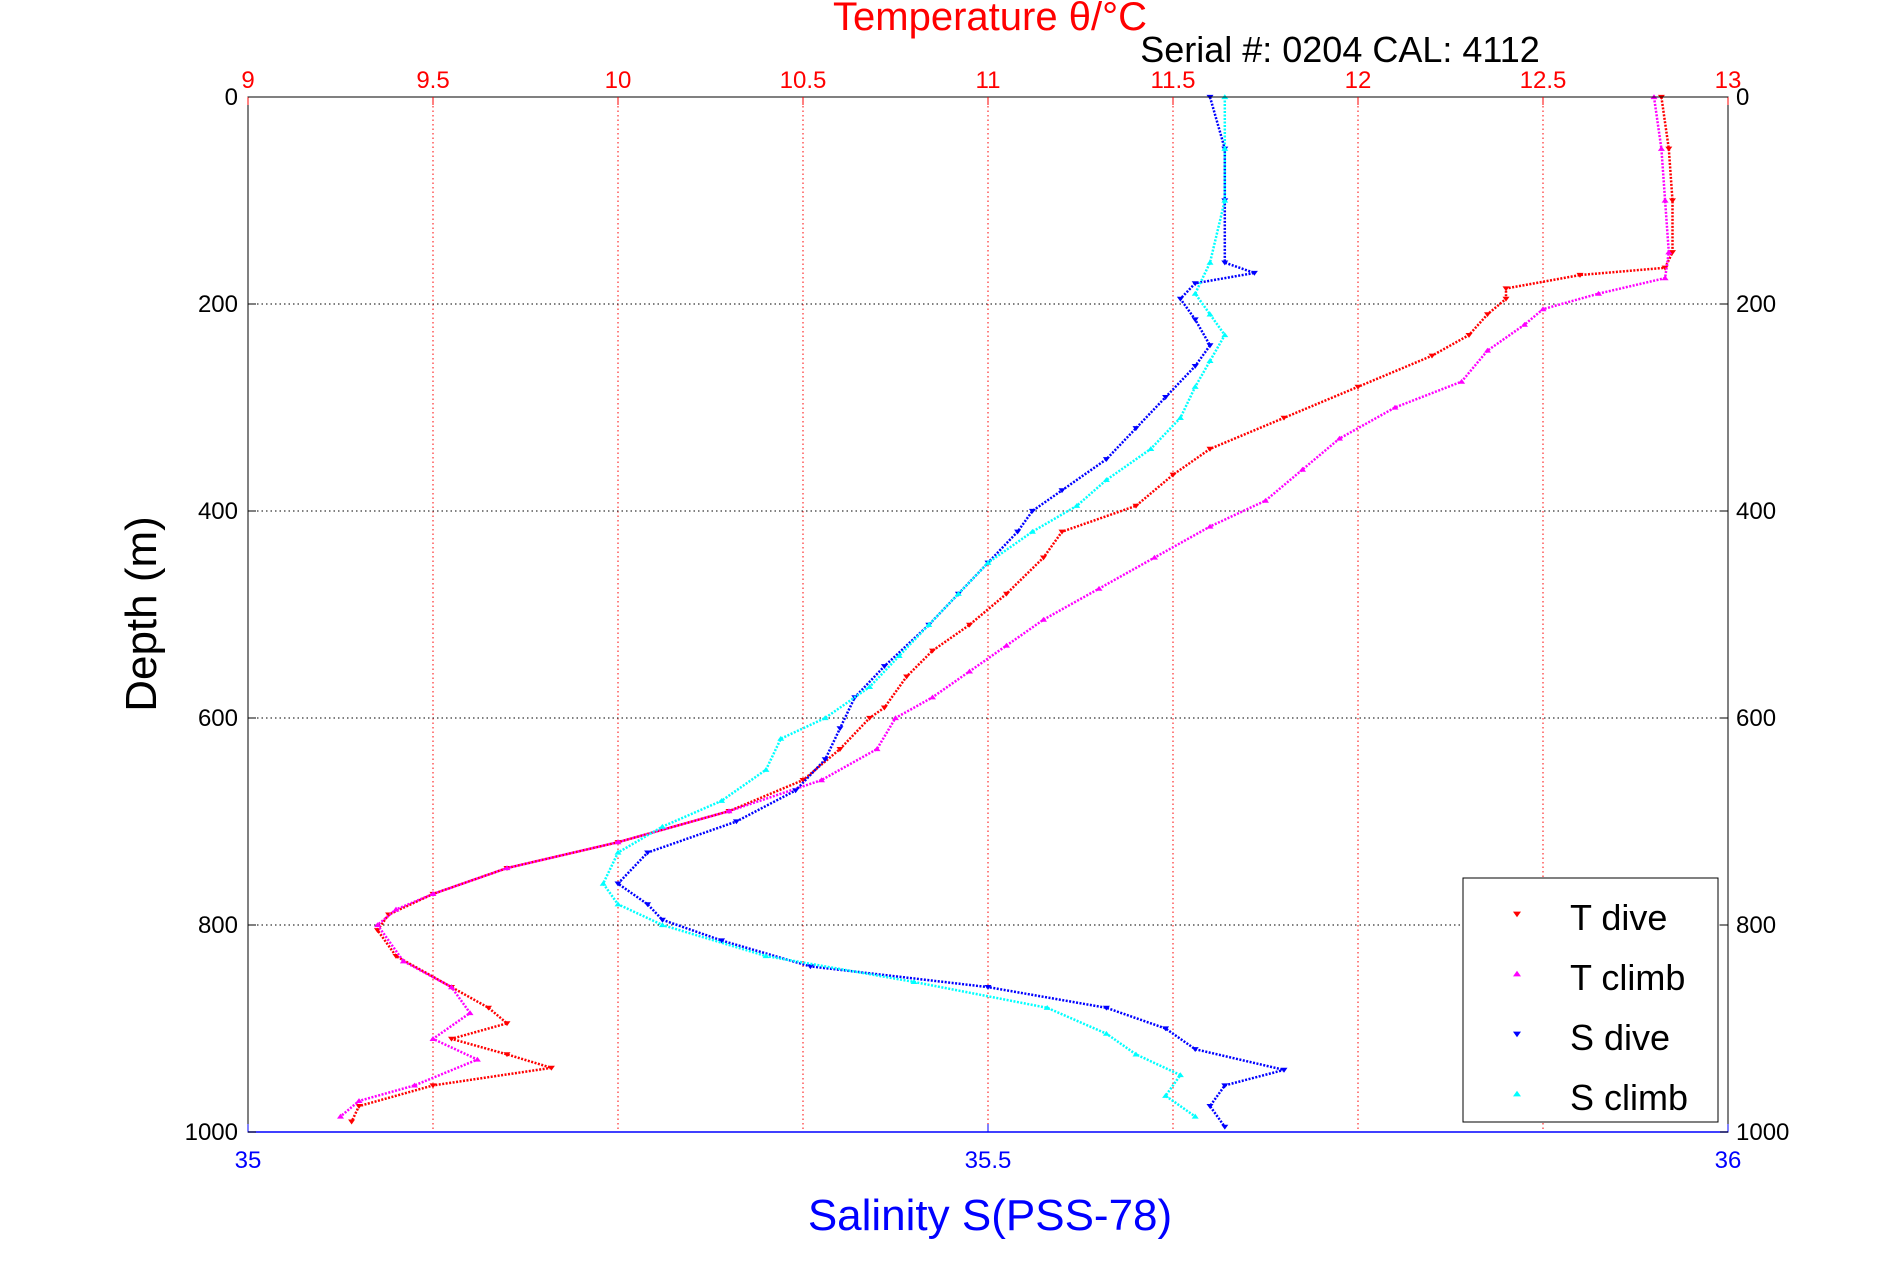 The image size is (1891, 1262). Describe the element at coordinates (218, 925) in the screenshot. I see `y-left-tick-label: 800` at that location.